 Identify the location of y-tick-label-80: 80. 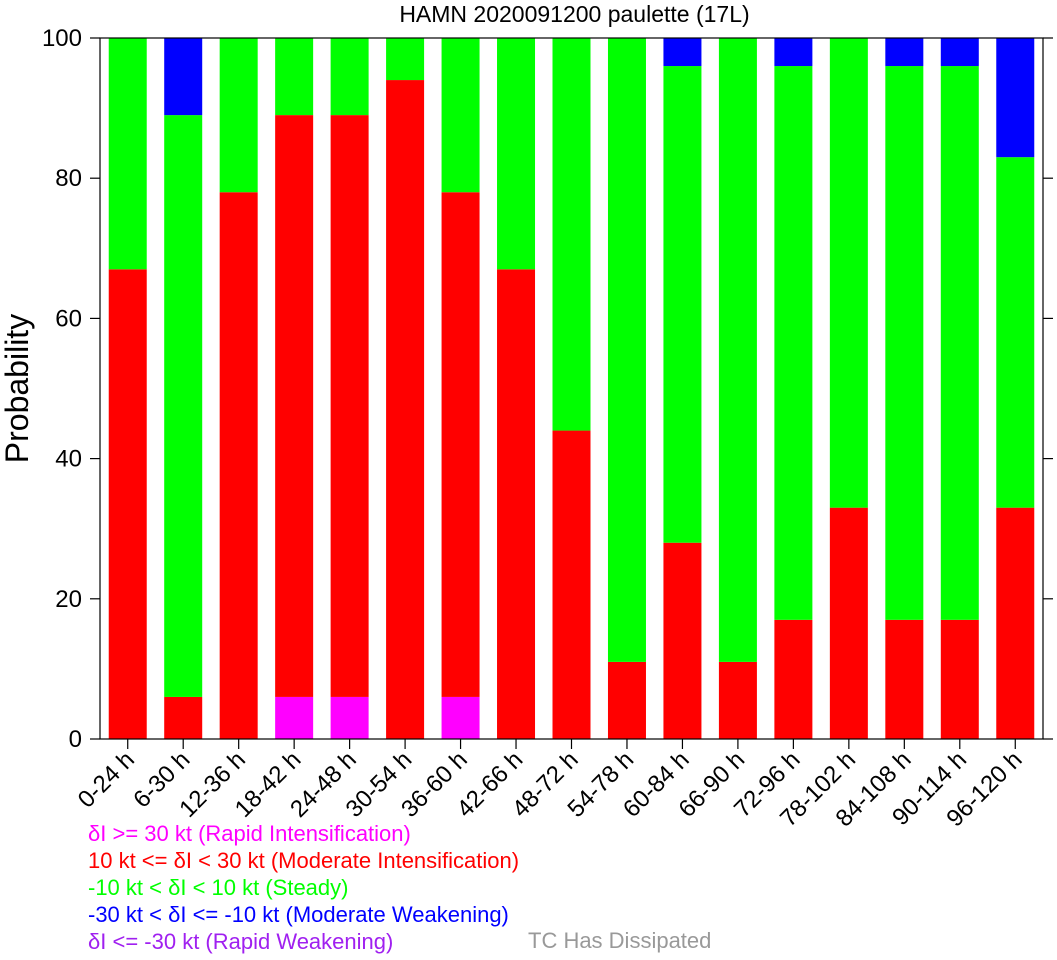
(68, 178).